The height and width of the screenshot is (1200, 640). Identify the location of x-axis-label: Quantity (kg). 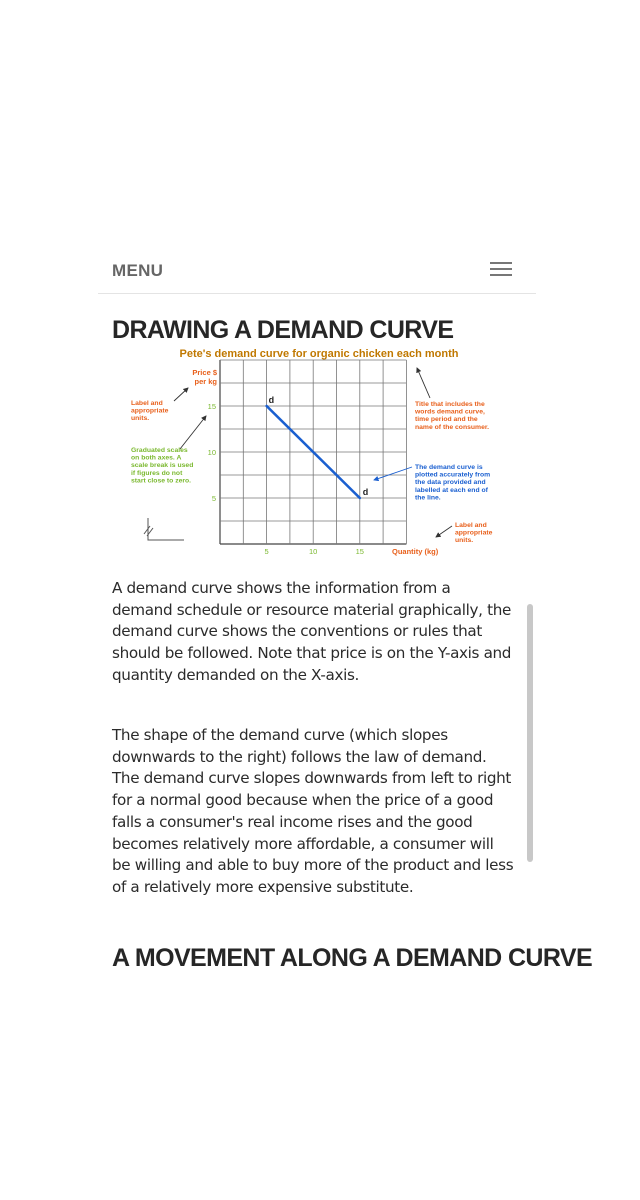
(415, 551).